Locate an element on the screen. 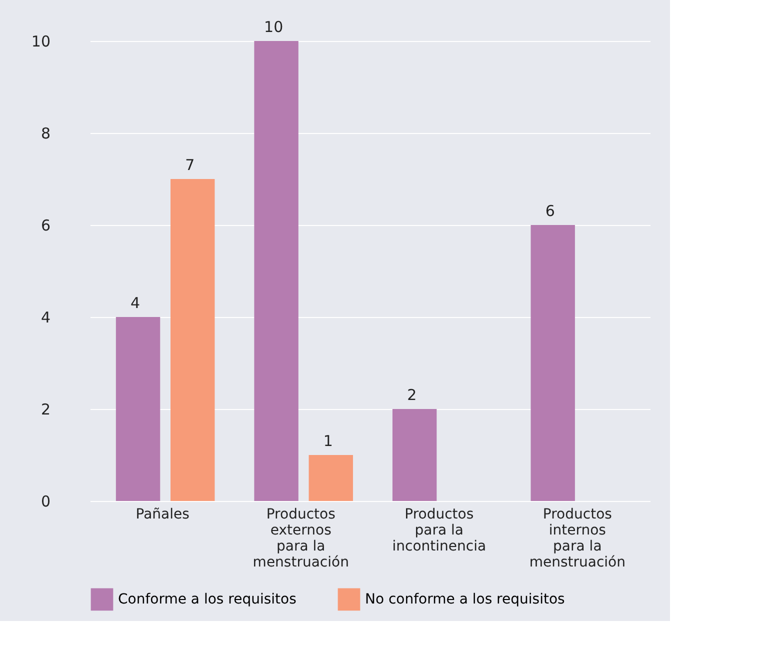 This screenshot has height=650, width=774. data-label: 6 is located at coordinates (550, 211).